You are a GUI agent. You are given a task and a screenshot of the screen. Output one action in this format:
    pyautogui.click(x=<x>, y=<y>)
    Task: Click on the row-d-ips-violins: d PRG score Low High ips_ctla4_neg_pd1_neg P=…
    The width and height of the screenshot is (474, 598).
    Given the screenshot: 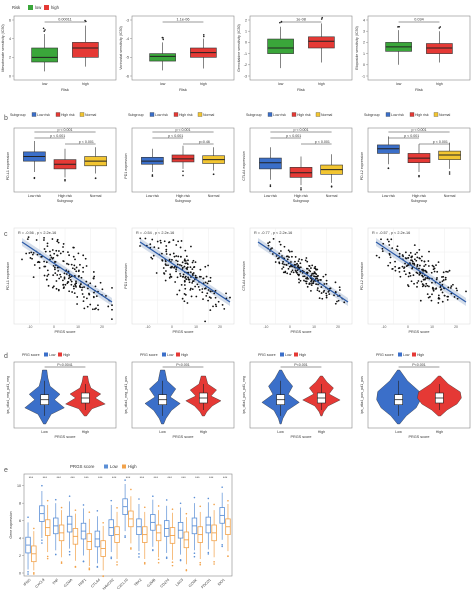 What is the action you would take?
    pyautogui.click(x=237, y=395)
    